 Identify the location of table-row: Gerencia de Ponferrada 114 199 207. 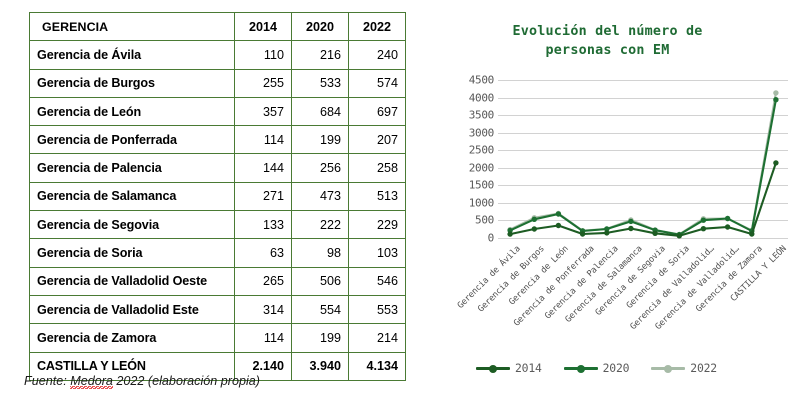
(217, 140).